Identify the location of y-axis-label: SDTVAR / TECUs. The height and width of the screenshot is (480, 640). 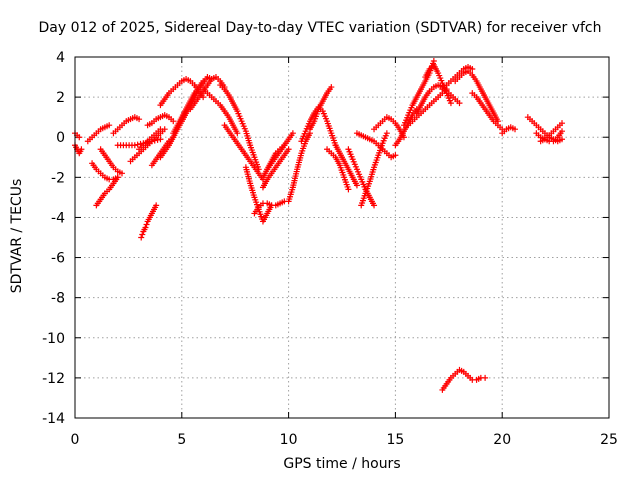
(17, 236).